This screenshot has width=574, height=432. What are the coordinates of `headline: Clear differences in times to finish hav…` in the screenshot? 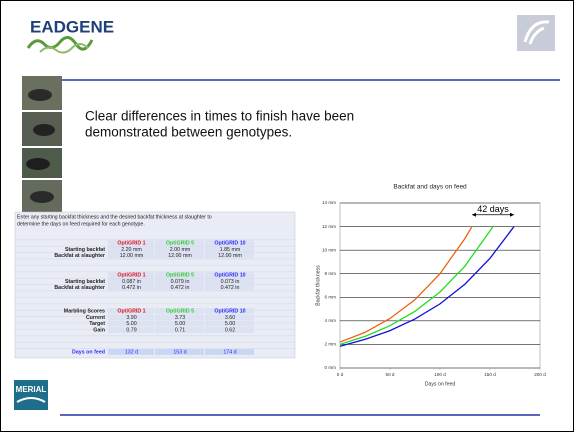 It's located at (219, 116).